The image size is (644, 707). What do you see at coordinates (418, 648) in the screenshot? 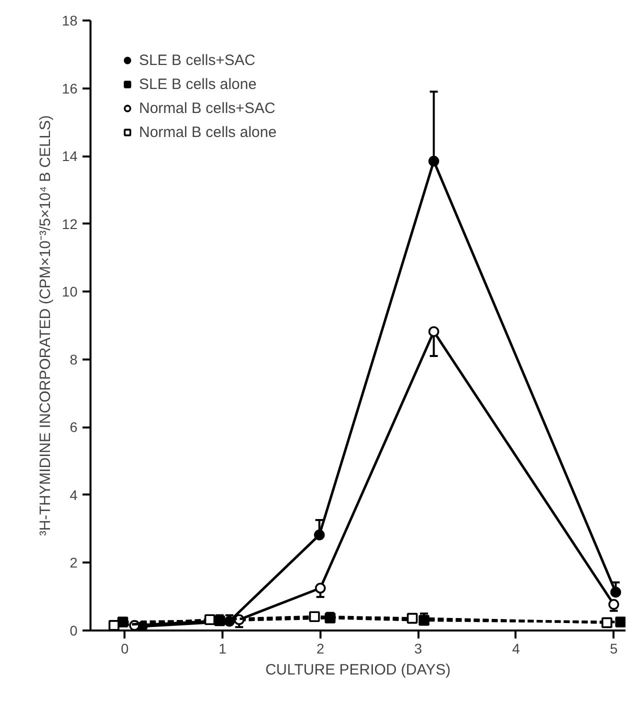
I see `x-tick-label: 3` at bounding box center [418, 648].